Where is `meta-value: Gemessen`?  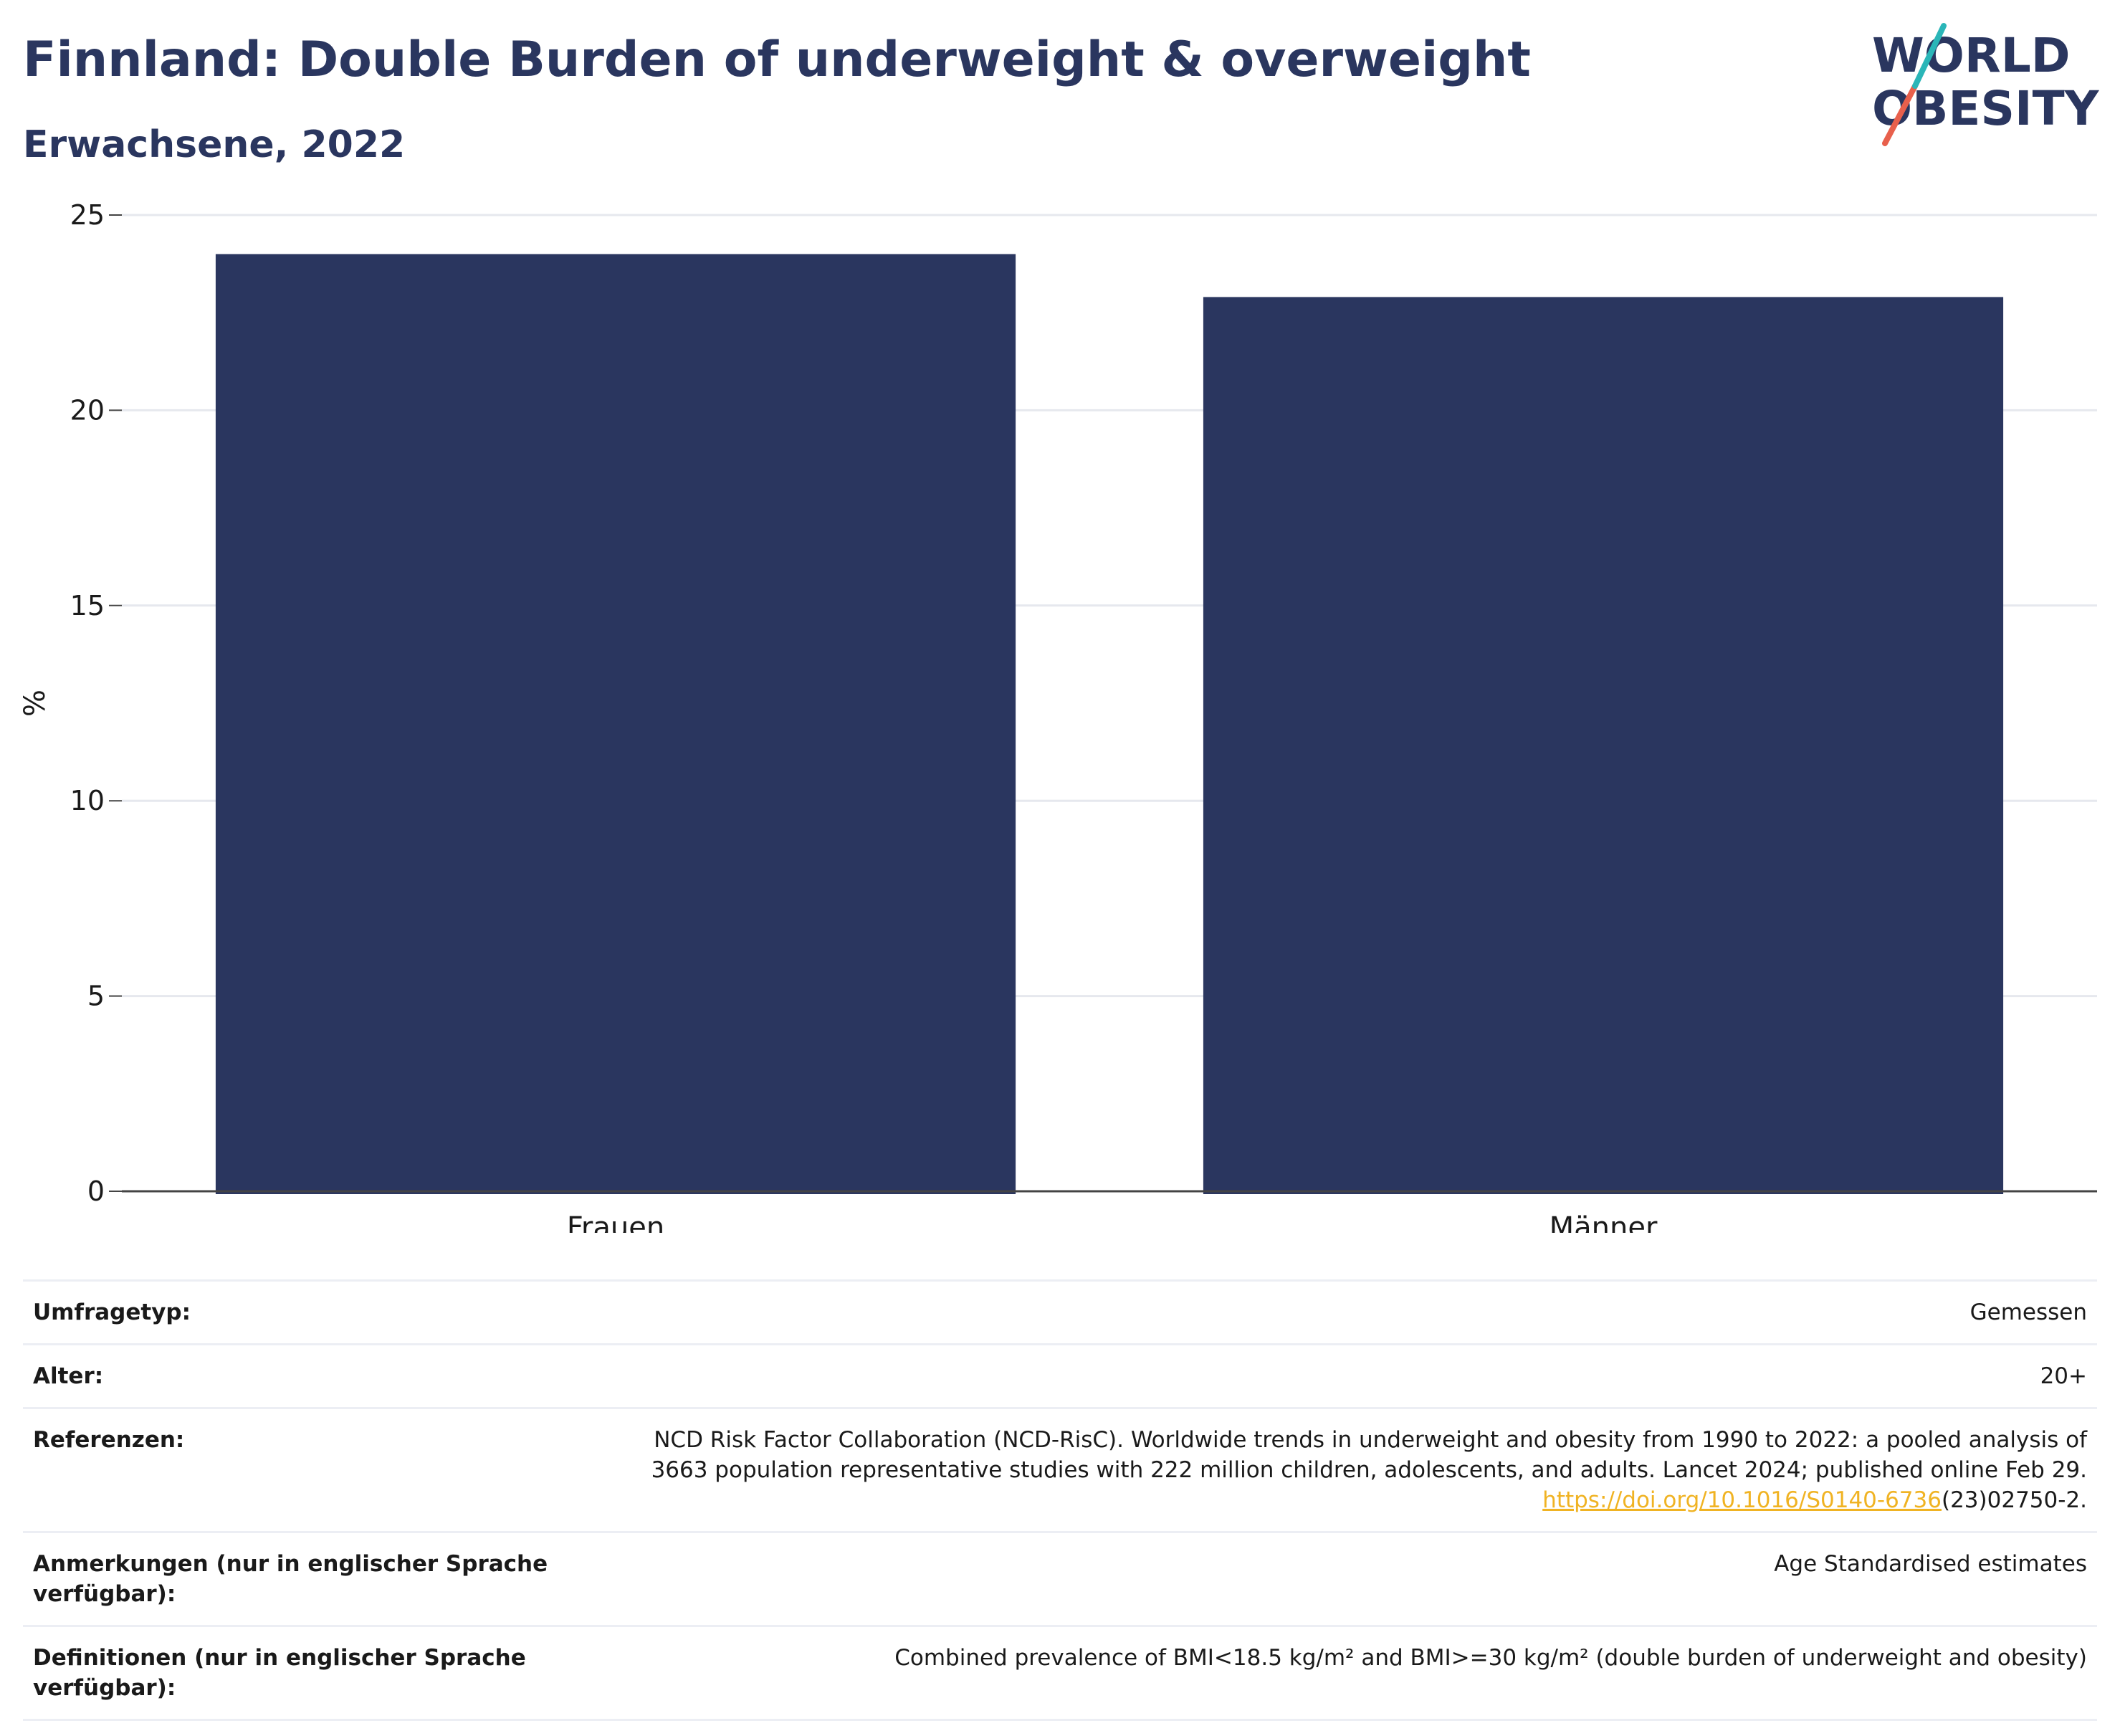 meta-value: Gemessen is located at coordinates (1335, 1312).